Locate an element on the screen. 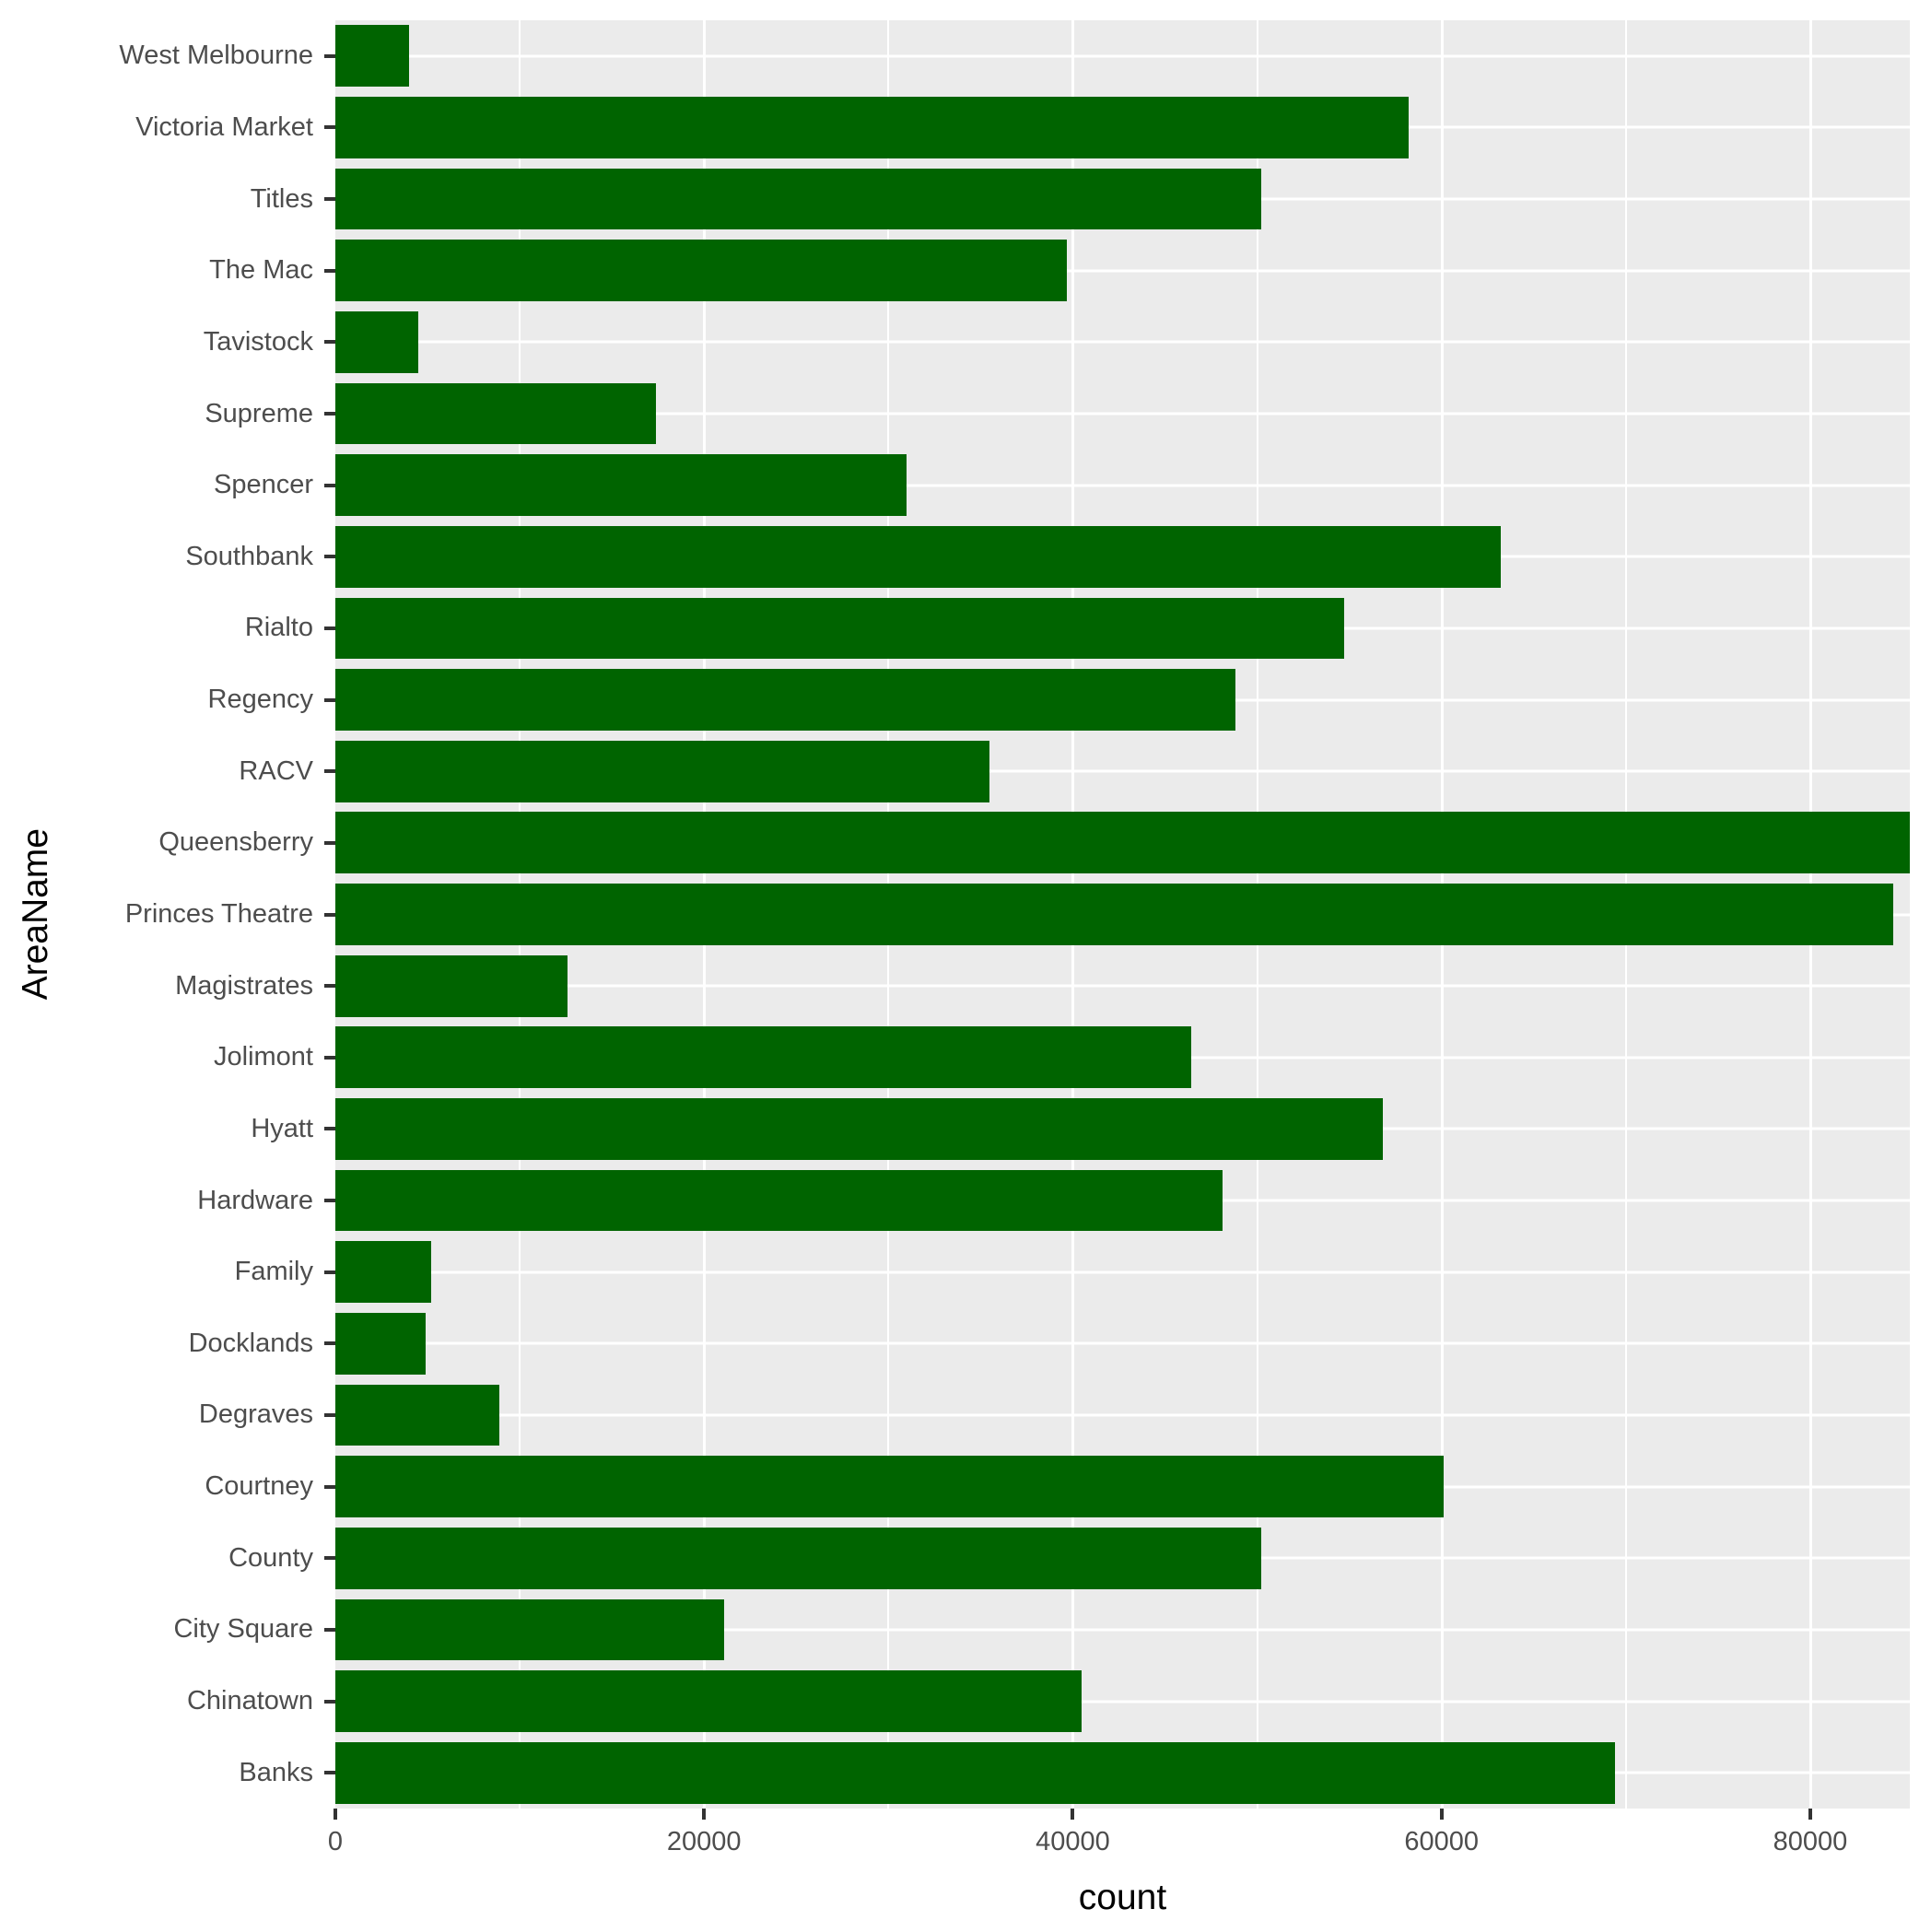  y-axis-label-row: Princes Theatre is located at coordinates (167, 915).